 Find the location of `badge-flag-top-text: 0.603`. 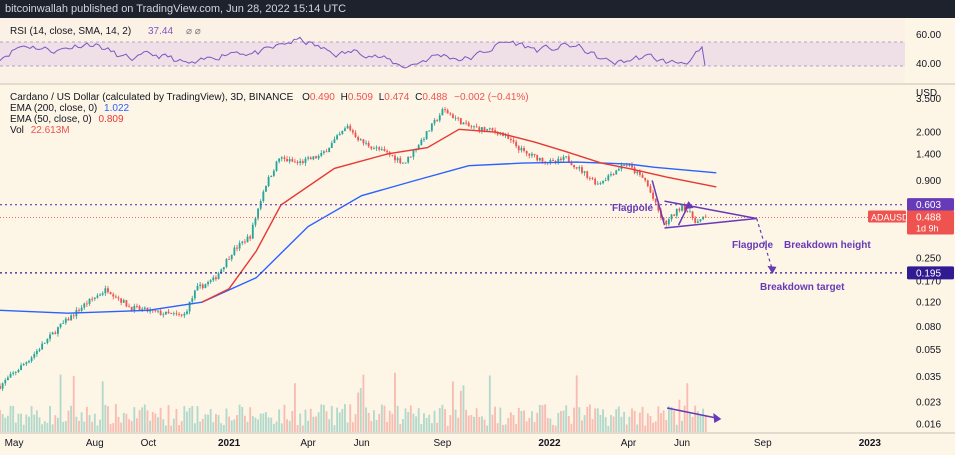

badge-flag-top-text: 0.603 is located at coordinates (928, 205).